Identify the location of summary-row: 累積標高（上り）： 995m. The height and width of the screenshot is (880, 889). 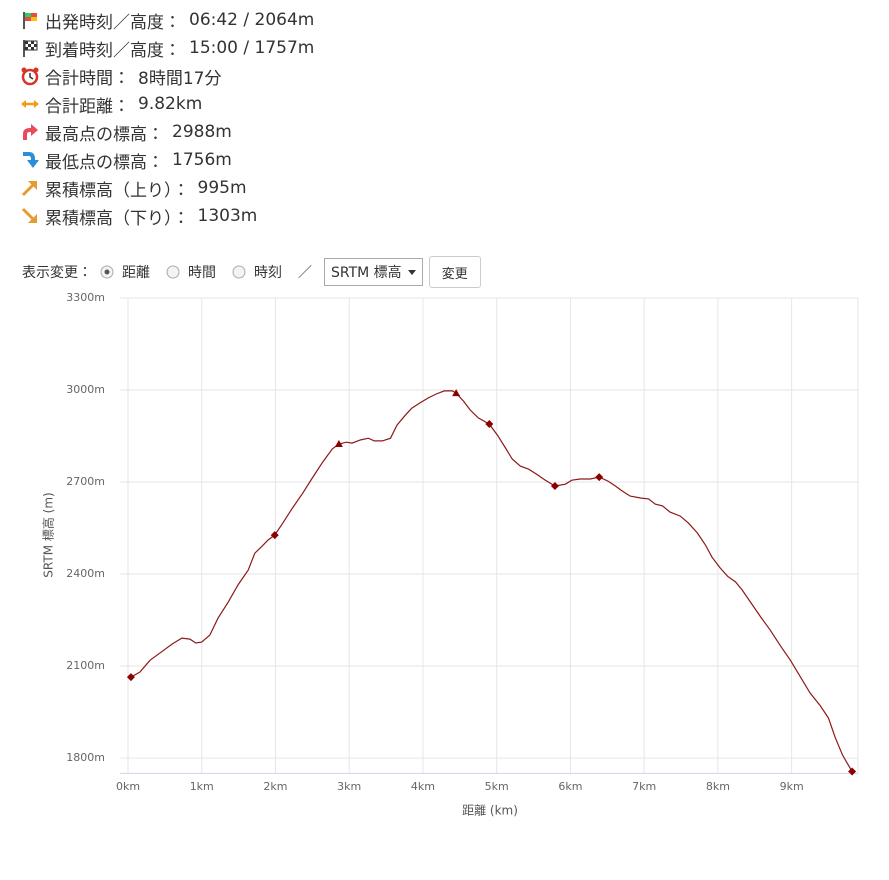
(167, 188).